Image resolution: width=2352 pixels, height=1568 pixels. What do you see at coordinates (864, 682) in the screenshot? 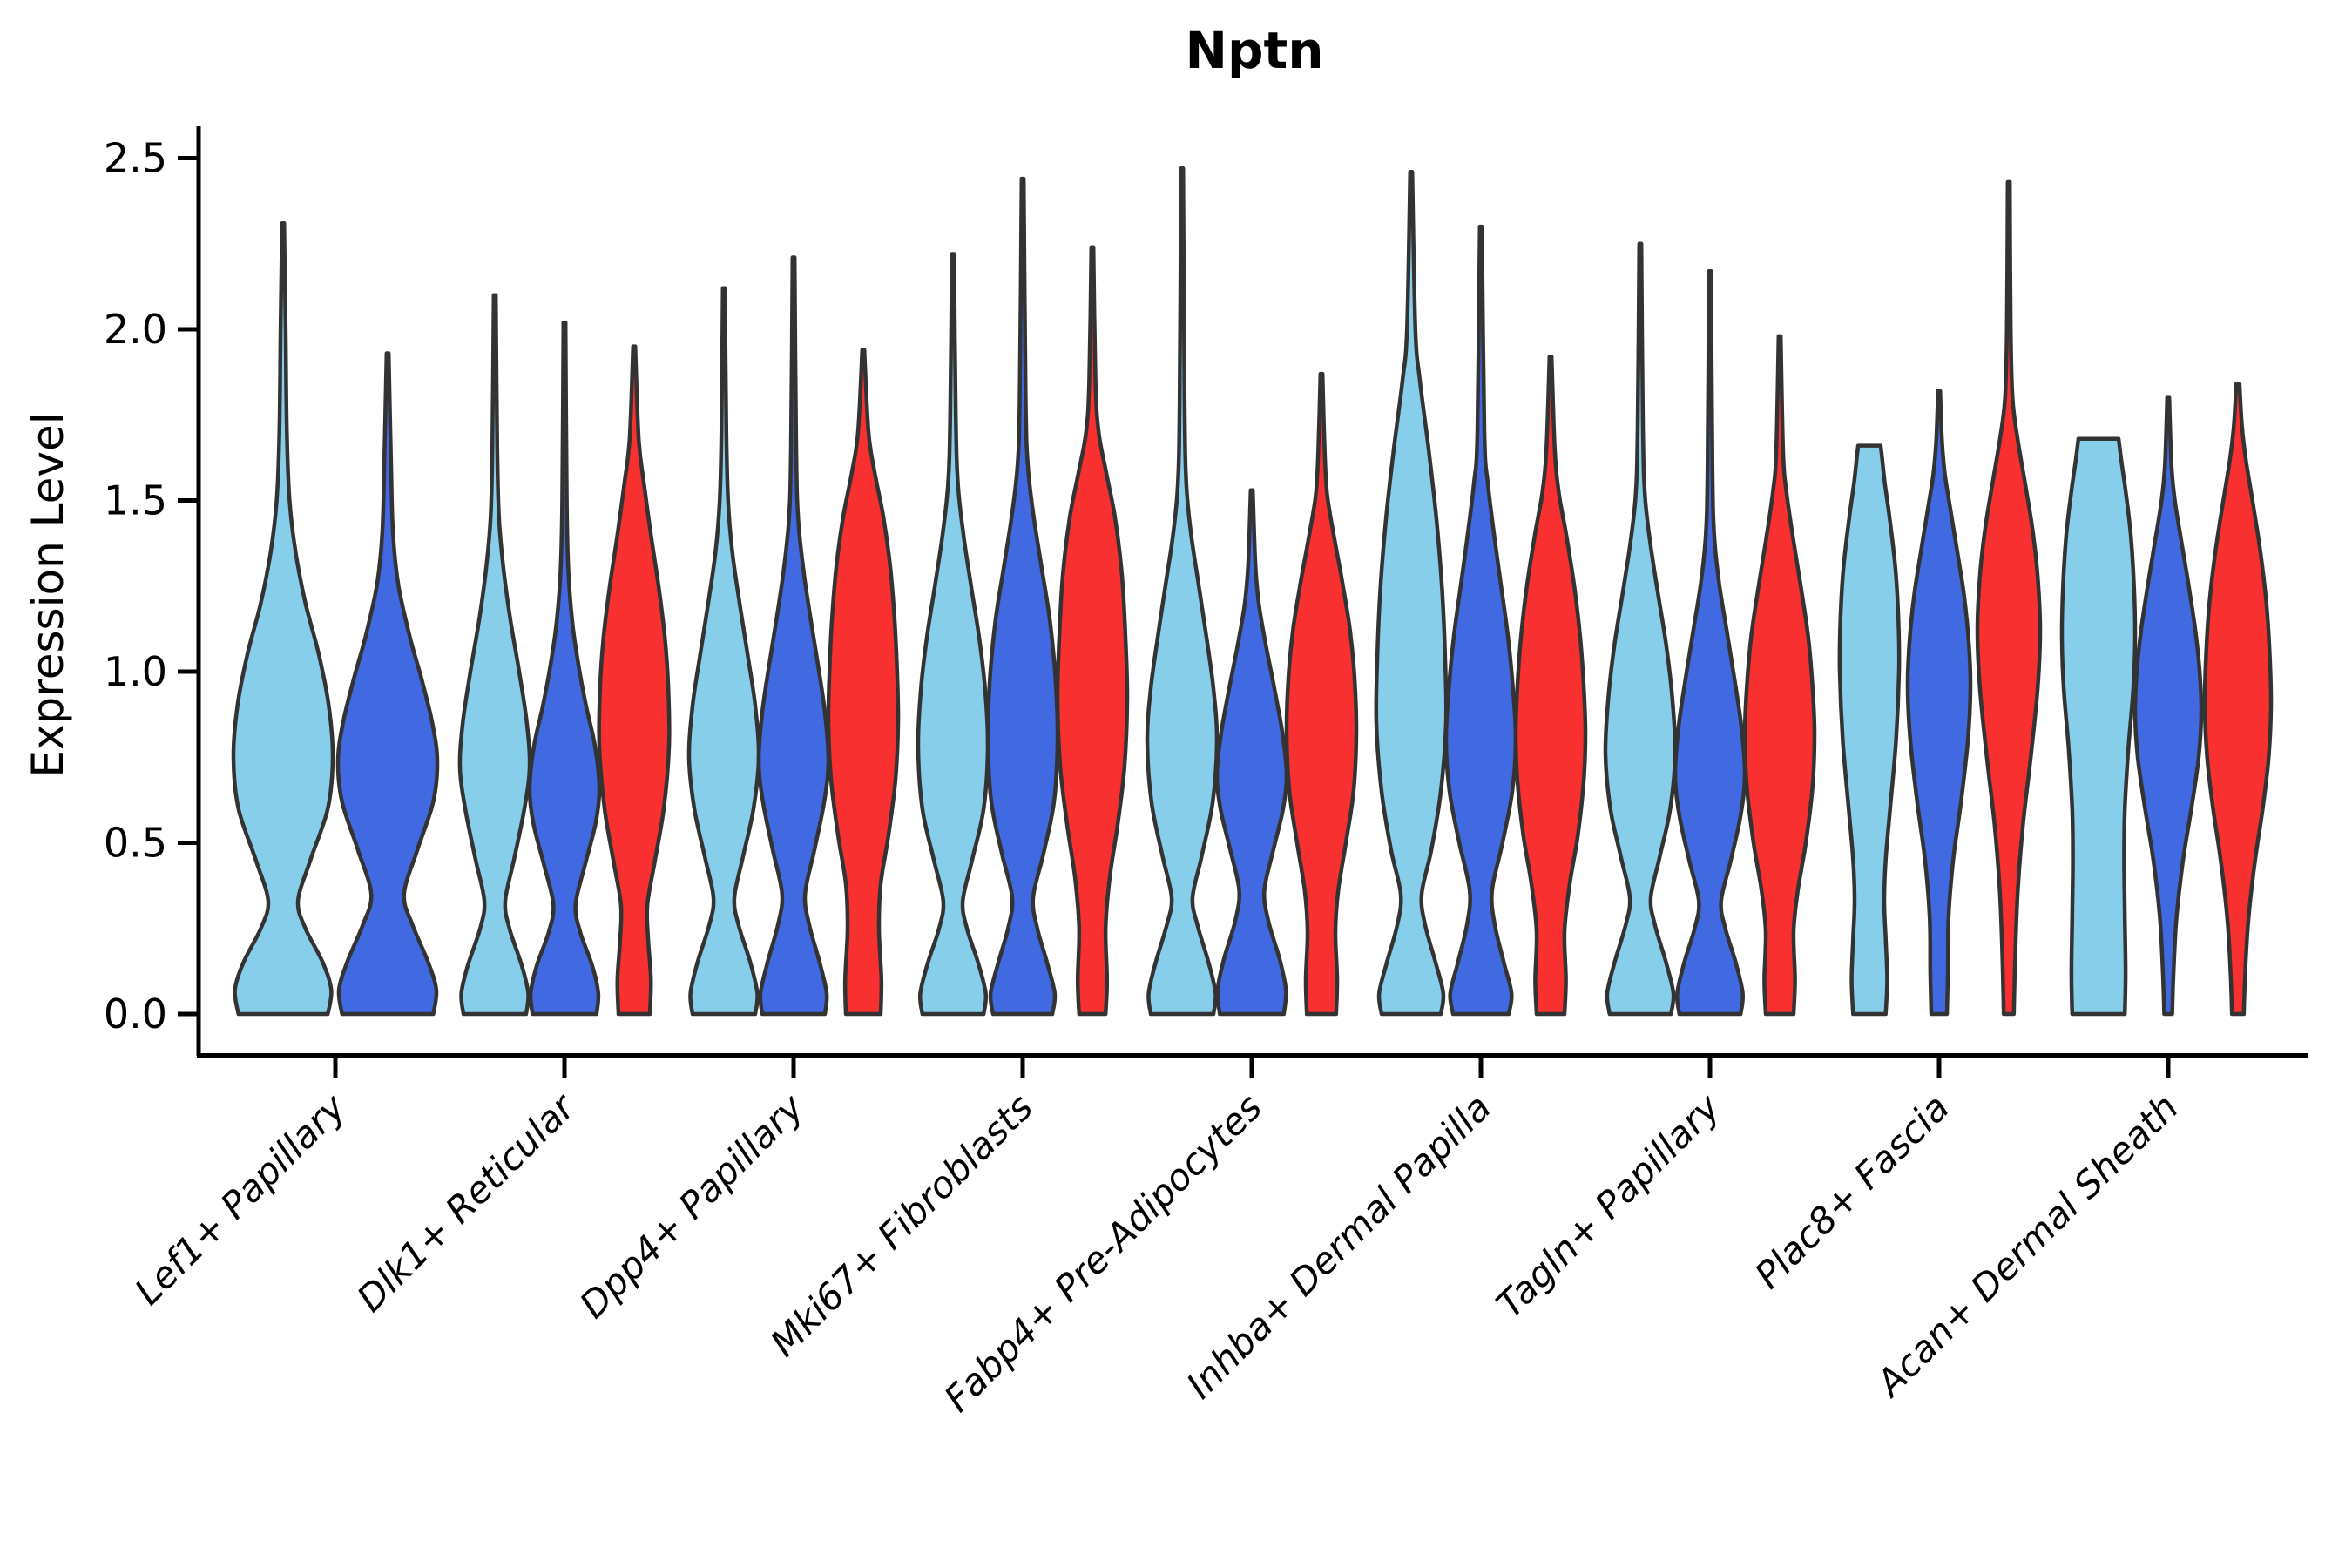
I see `violin-2-condition-red` at bounding box center [864, 682].